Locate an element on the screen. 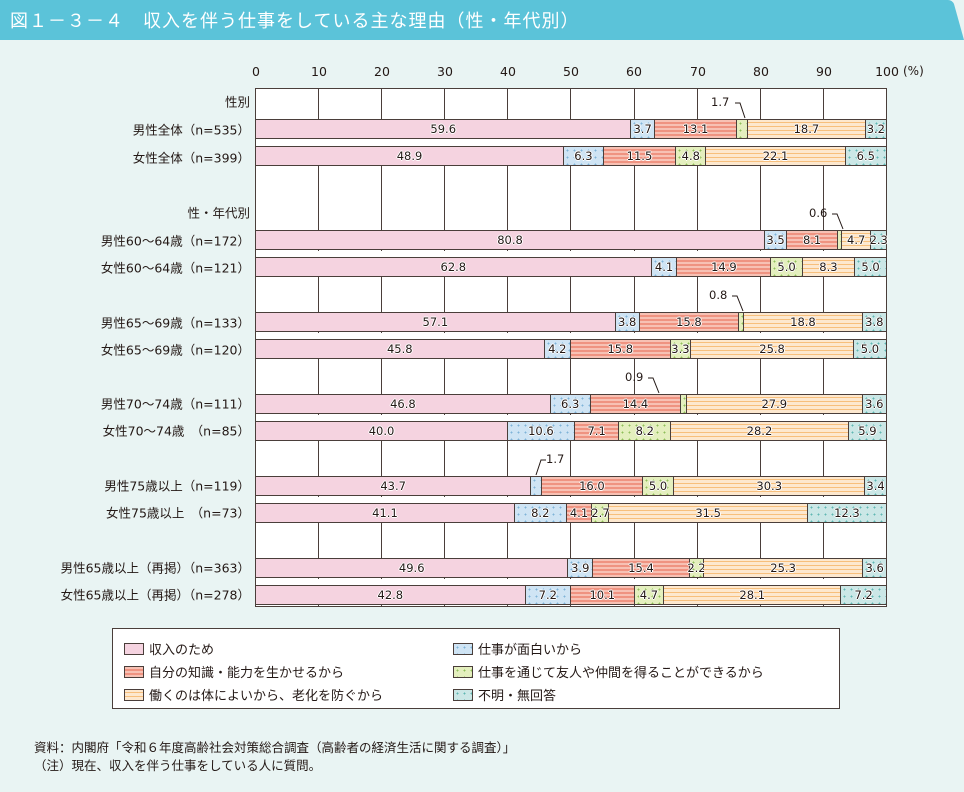 The height and width of the screenshot is (792, 964). legend-label: 仕事を通じて友人や仲間を得ることができるから is located at coordinates (621, 673).